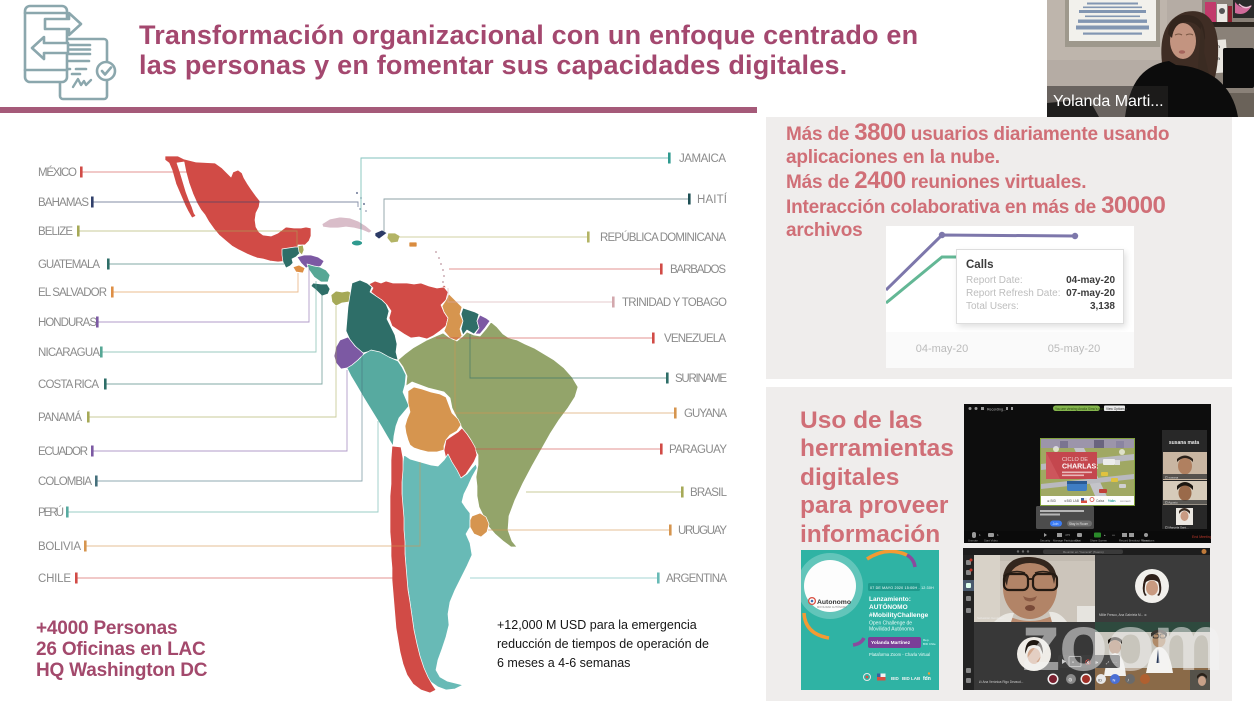  Describe the element at coordinates (902, 588) in the screenshot. I see `svg-text:07 DE MAYO 2020 15:00H - 12:30: 07 DE MAYO 2020 15:00H - 12:30H` at that location.